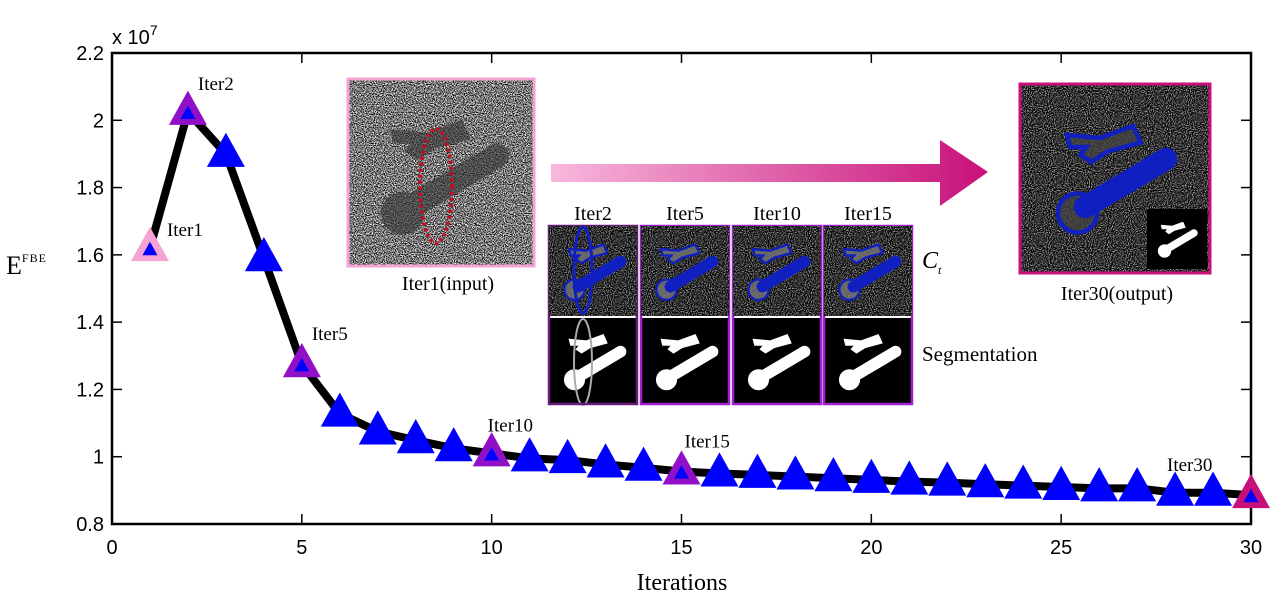 The width and height of the screenshot is (1286, 607). I want to click on contour-ellipse, so click(583, 270).